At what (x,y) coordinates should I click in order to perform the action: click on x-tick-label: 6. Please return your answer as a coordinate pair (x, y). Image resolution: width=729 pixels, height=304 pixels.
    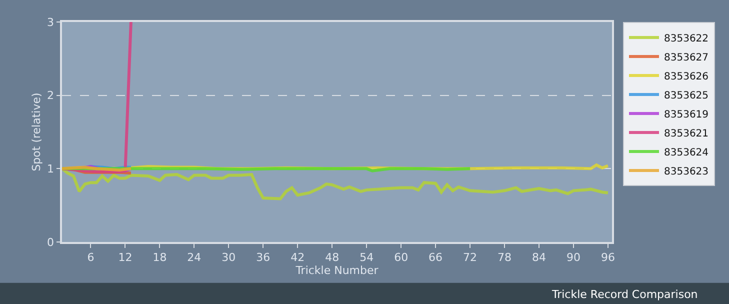
    Looking at the image, I should click on (90, 257).